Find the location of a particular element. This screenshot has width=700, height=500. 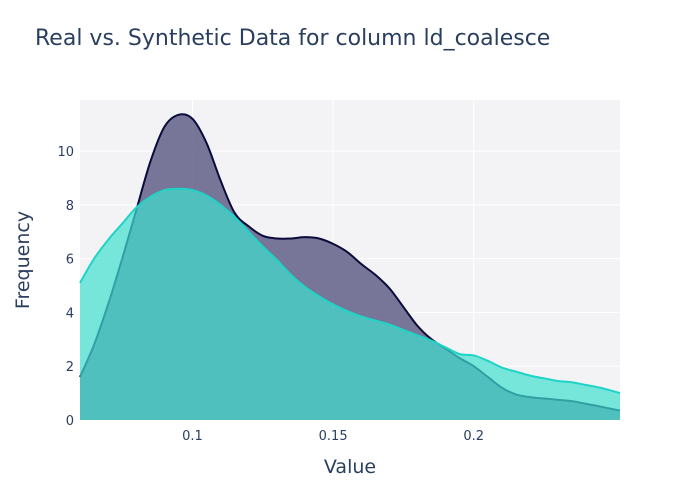

x-tick-label: 0.15 is located at coordinates (333, 436).